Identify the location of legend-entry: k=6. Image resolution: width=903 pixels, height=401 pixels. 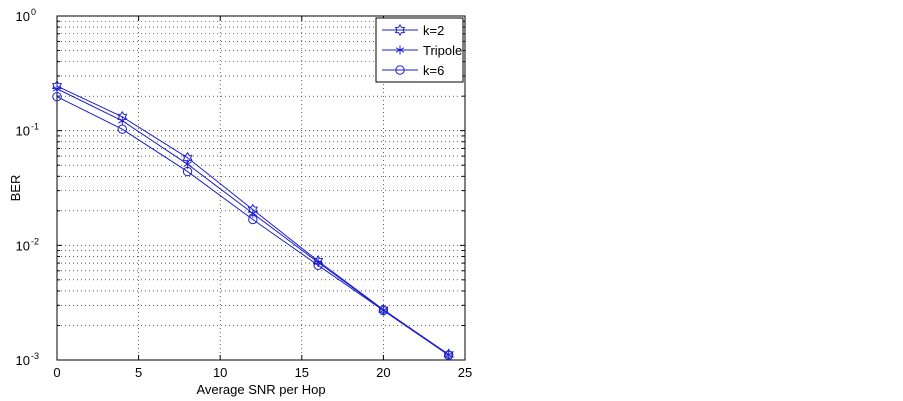
(413, 70).